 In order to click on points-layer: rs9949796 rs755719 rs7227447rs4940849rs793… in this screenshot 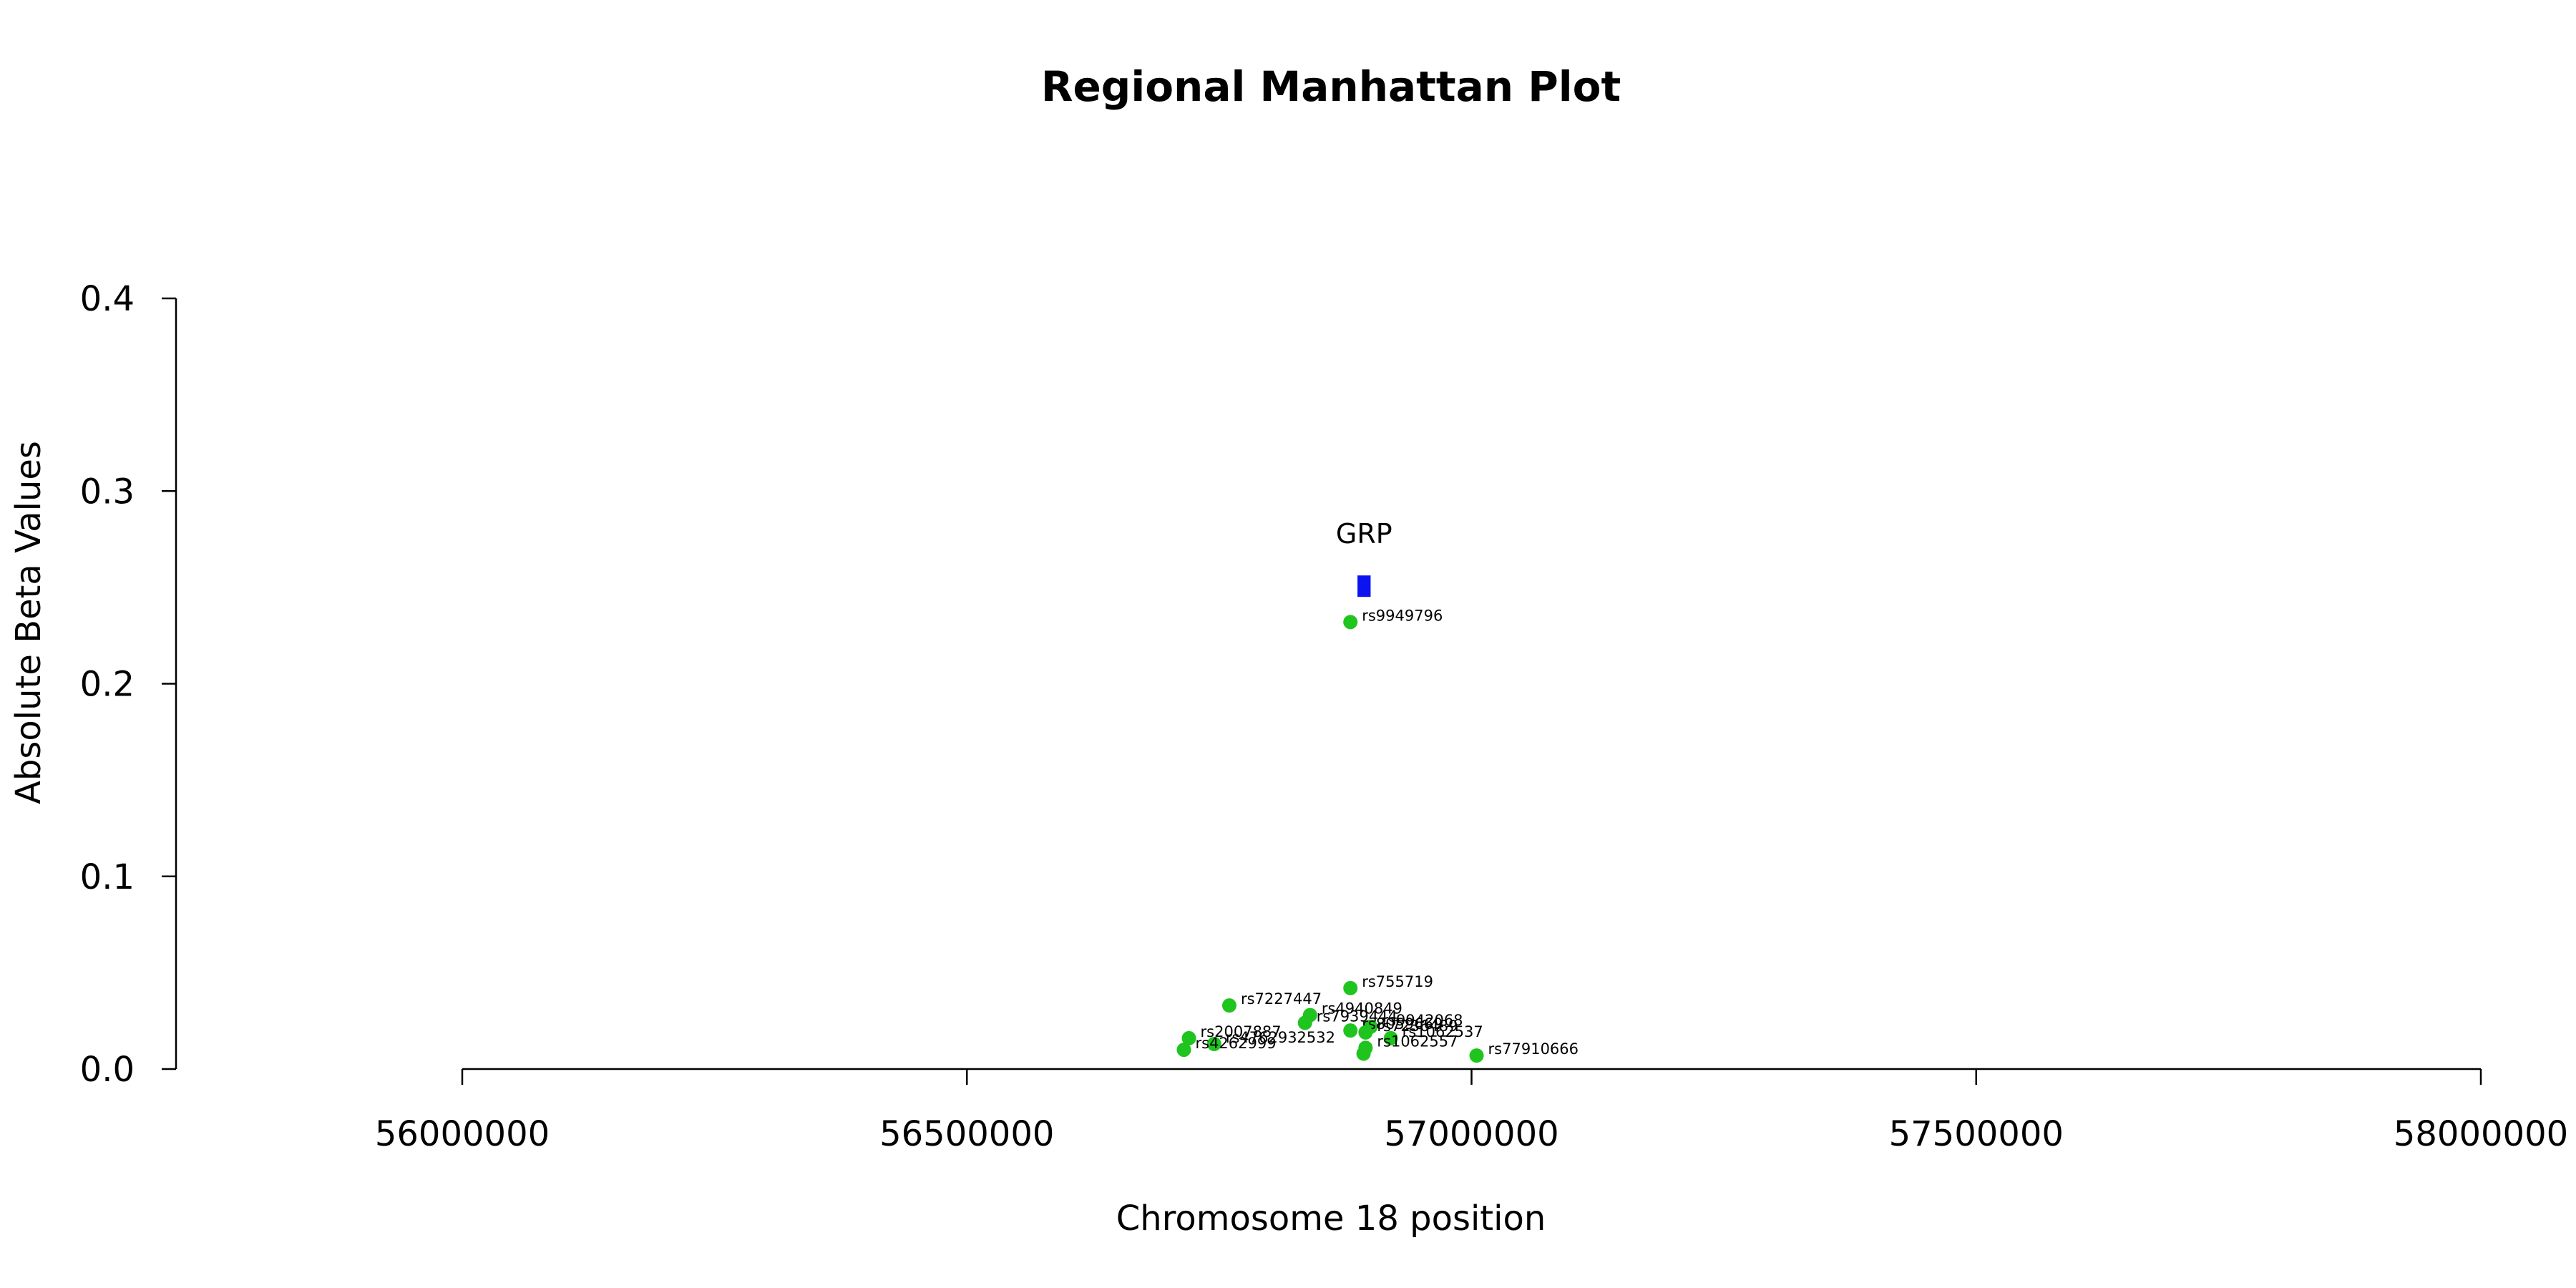, I will do `click(1377, 835)`.